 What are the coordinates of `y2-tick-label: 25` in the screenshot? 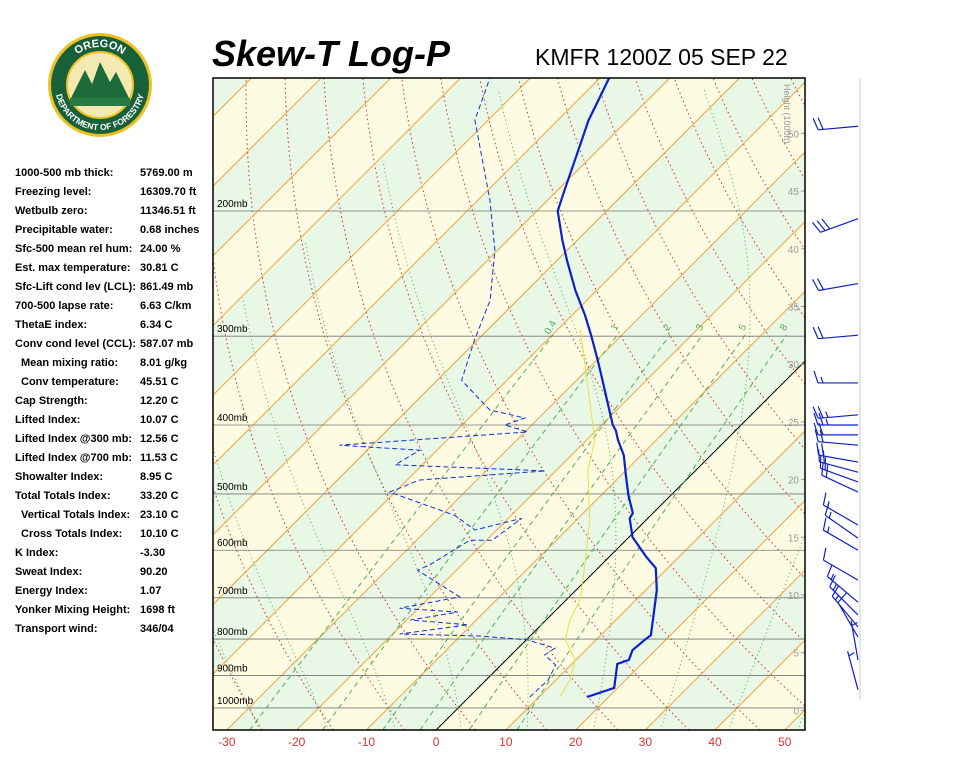 It's located at (794, 423).